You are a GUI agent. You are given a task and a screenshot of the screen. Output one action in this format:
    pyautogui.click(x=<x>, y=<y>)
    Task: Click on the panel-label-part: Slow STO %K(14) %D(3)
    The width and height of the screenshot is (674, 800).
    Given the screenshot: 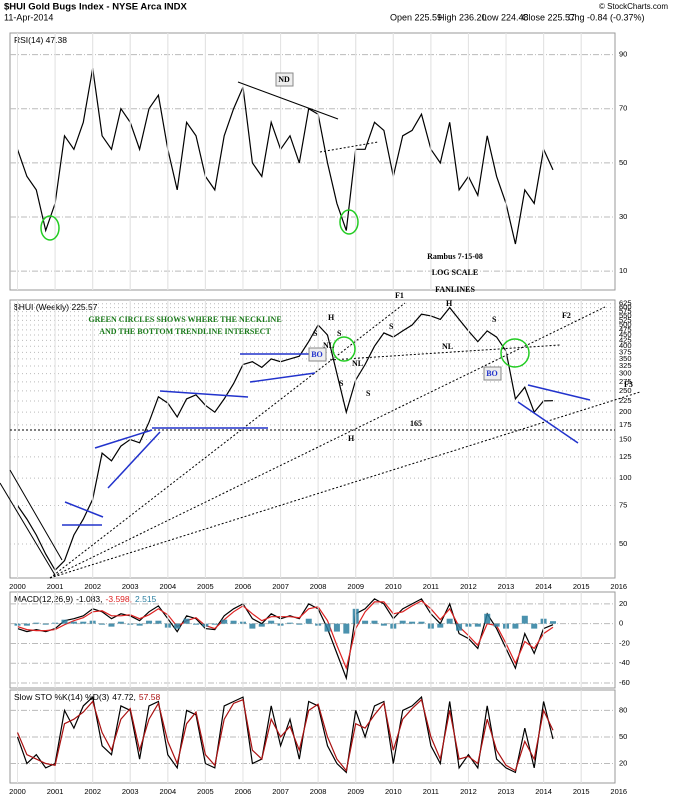 What is the action you would take?
    pyautogui.click(x=61, y=697)
    